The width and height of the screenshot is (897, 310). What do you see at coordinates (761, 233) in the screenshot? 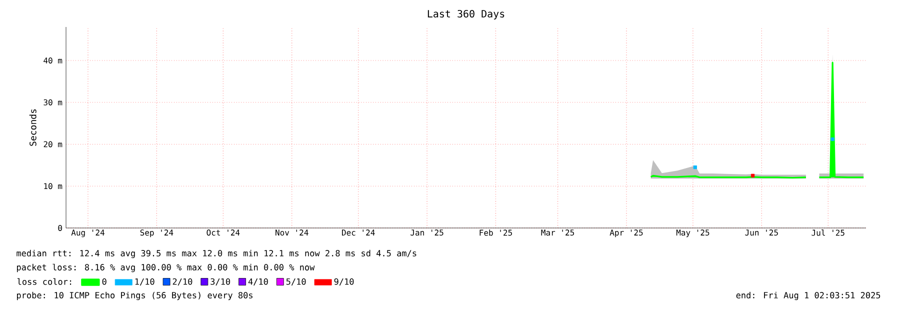
I see `x-tick-label: Jun '25` at bounding box center [761, 233].